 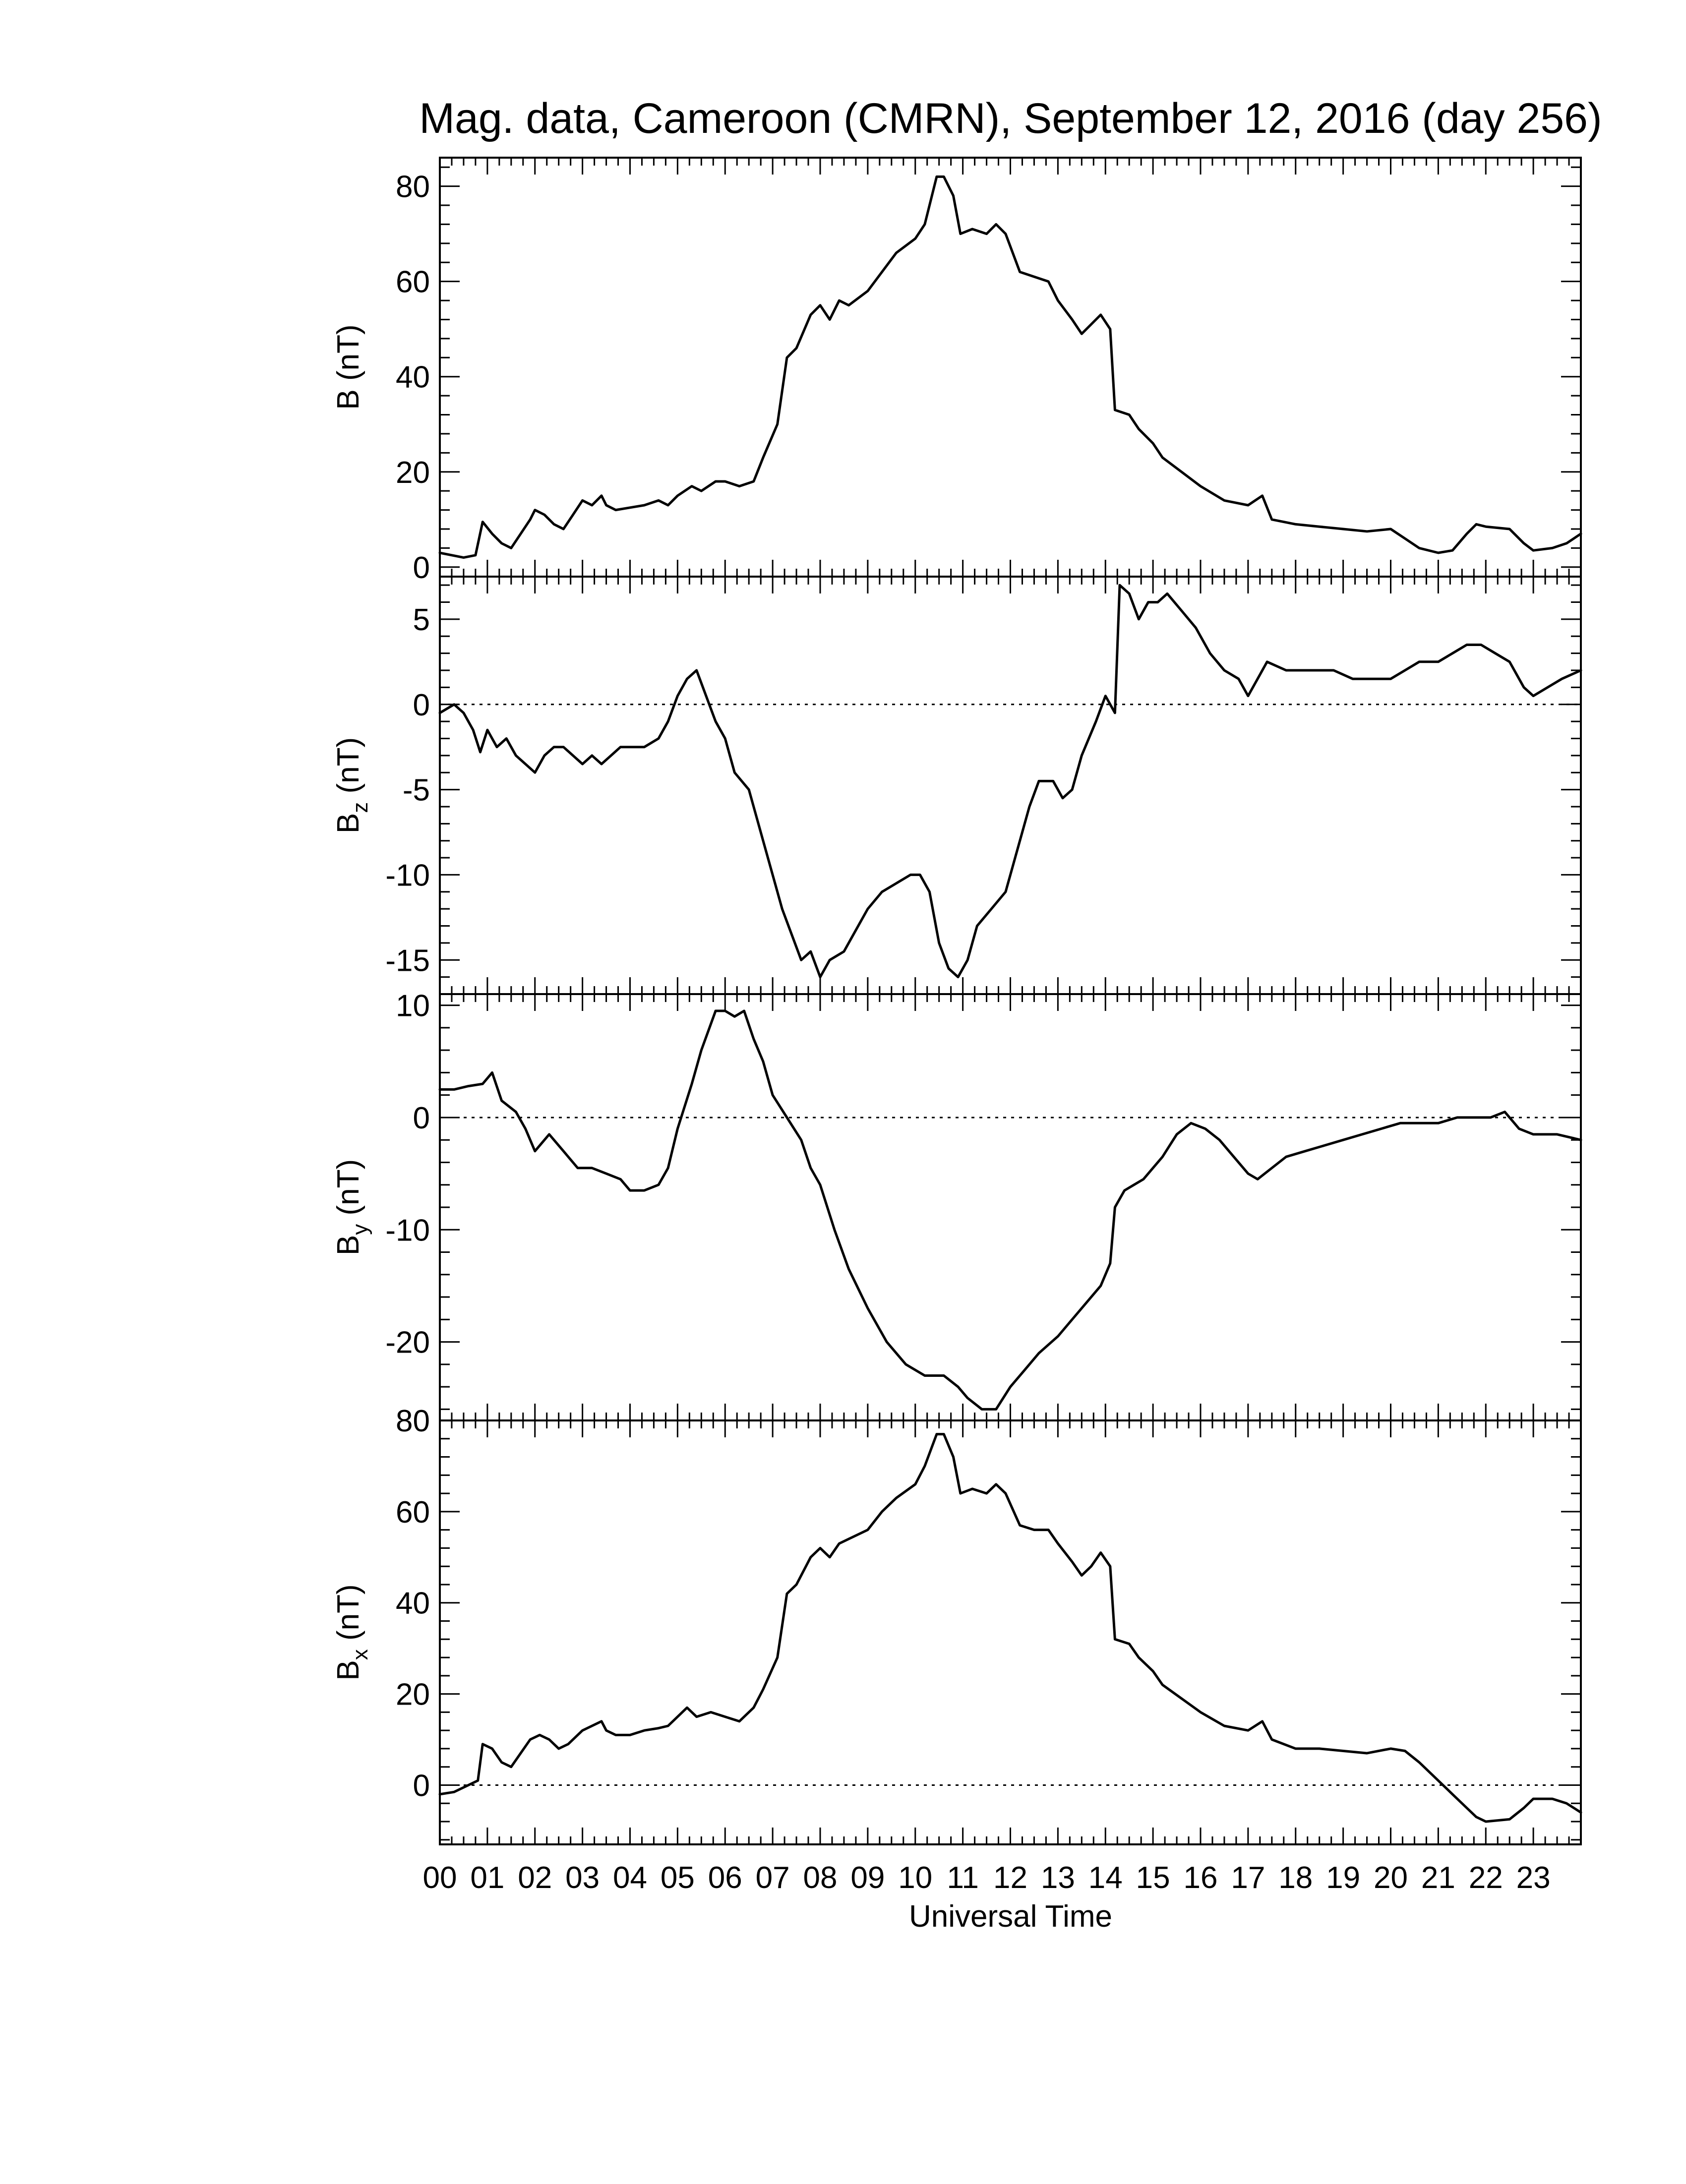 I want to click on panel-By: -20 -10 0 10 By (nT), so click(x=957, y=1205).